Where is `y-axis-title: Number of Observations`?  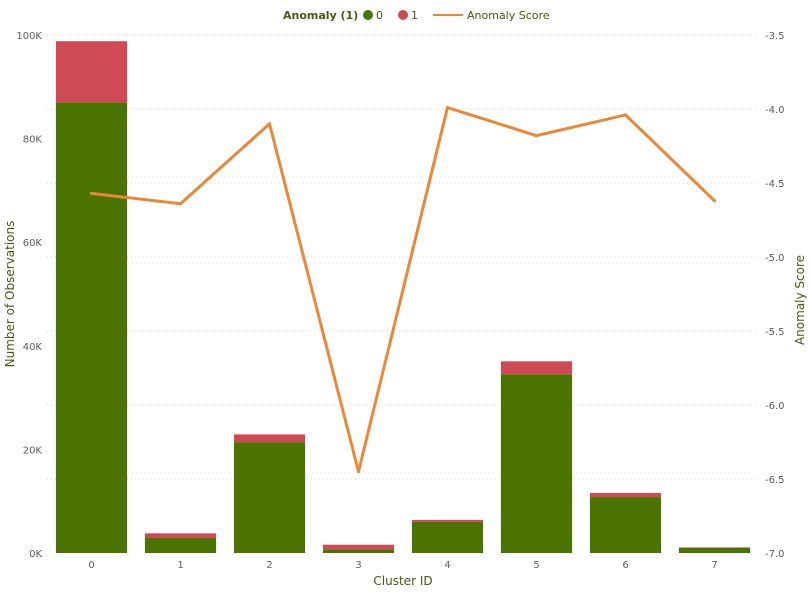 y-axis-title: Number of Observations is located at coordinates (10, 294).